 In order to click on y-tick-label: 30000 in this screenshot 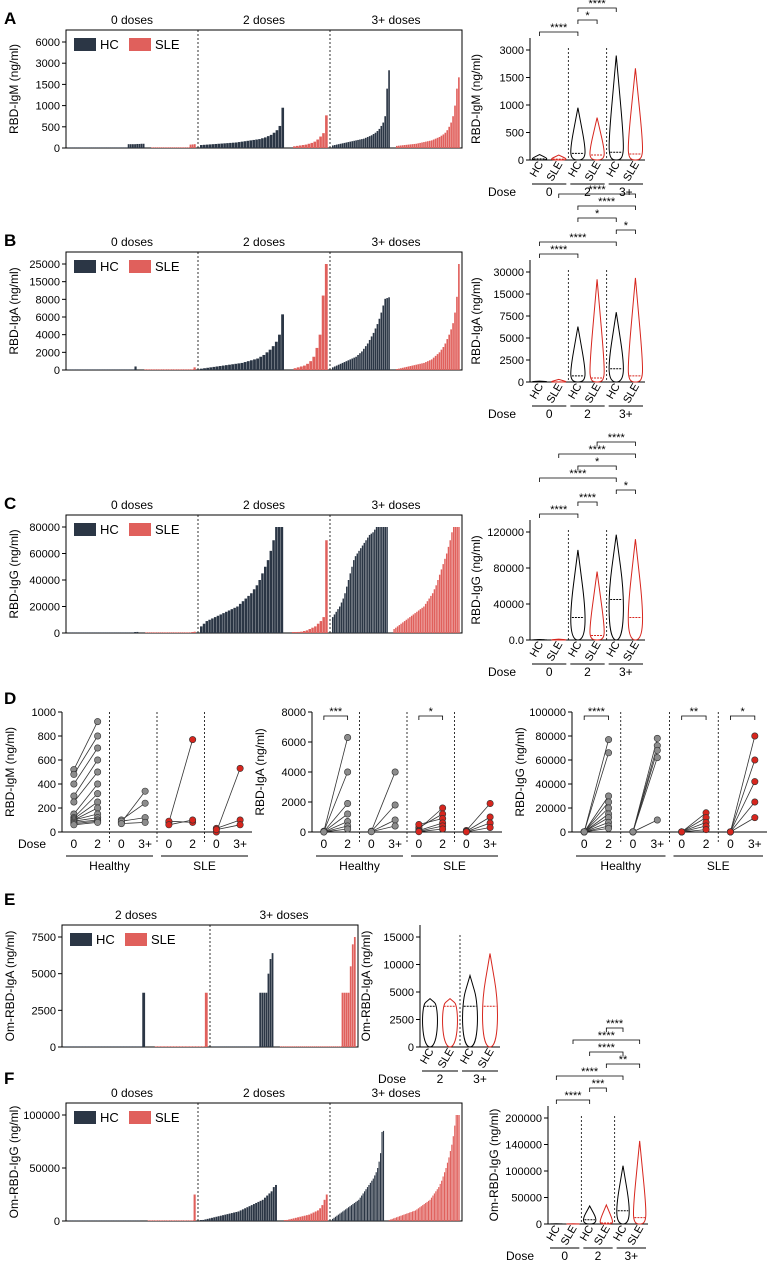, I will do `click(508, 273)`.